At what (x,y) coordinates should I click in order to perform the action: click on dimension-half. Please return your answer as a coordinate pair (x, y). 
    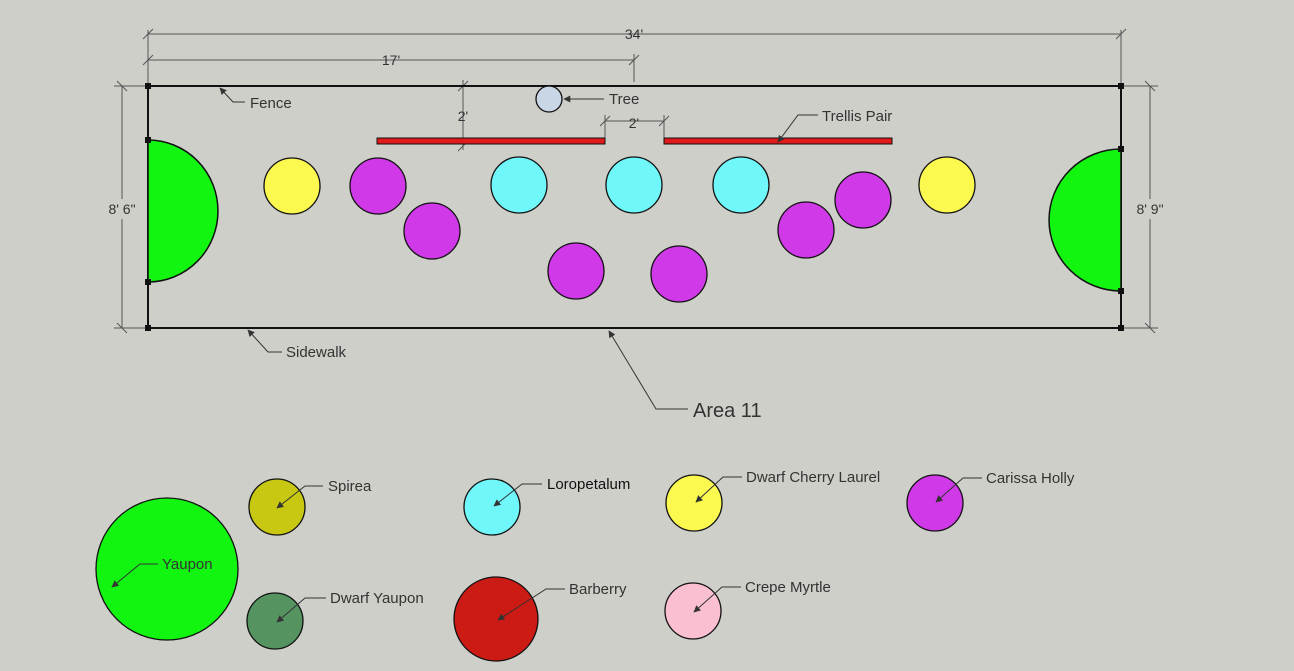
    Looking at the image, I should click on (391, 68).